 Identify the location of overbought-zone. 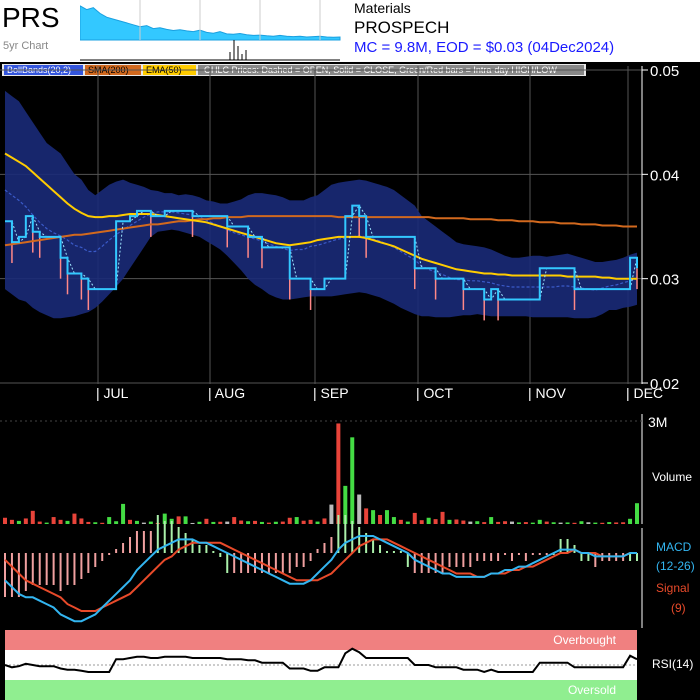
(321, 640).